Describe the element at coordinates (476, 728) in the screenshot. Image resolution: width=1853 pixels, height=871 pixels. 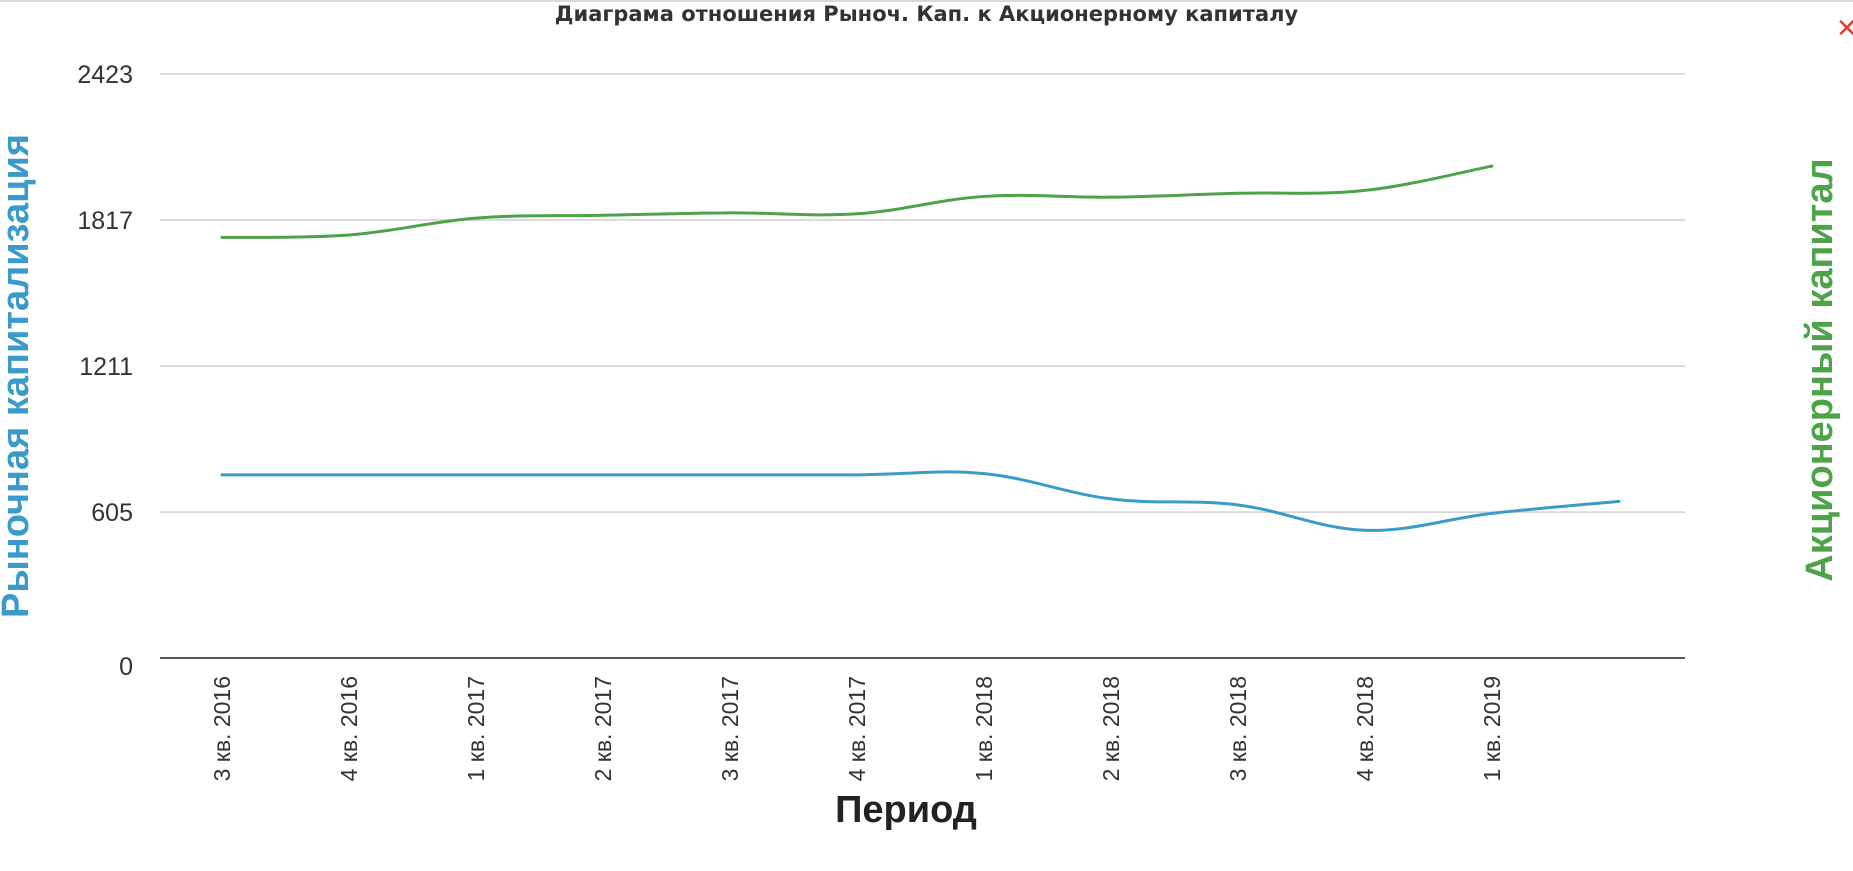
I see `x-tick-label: 1 кв. 2017` at that location.